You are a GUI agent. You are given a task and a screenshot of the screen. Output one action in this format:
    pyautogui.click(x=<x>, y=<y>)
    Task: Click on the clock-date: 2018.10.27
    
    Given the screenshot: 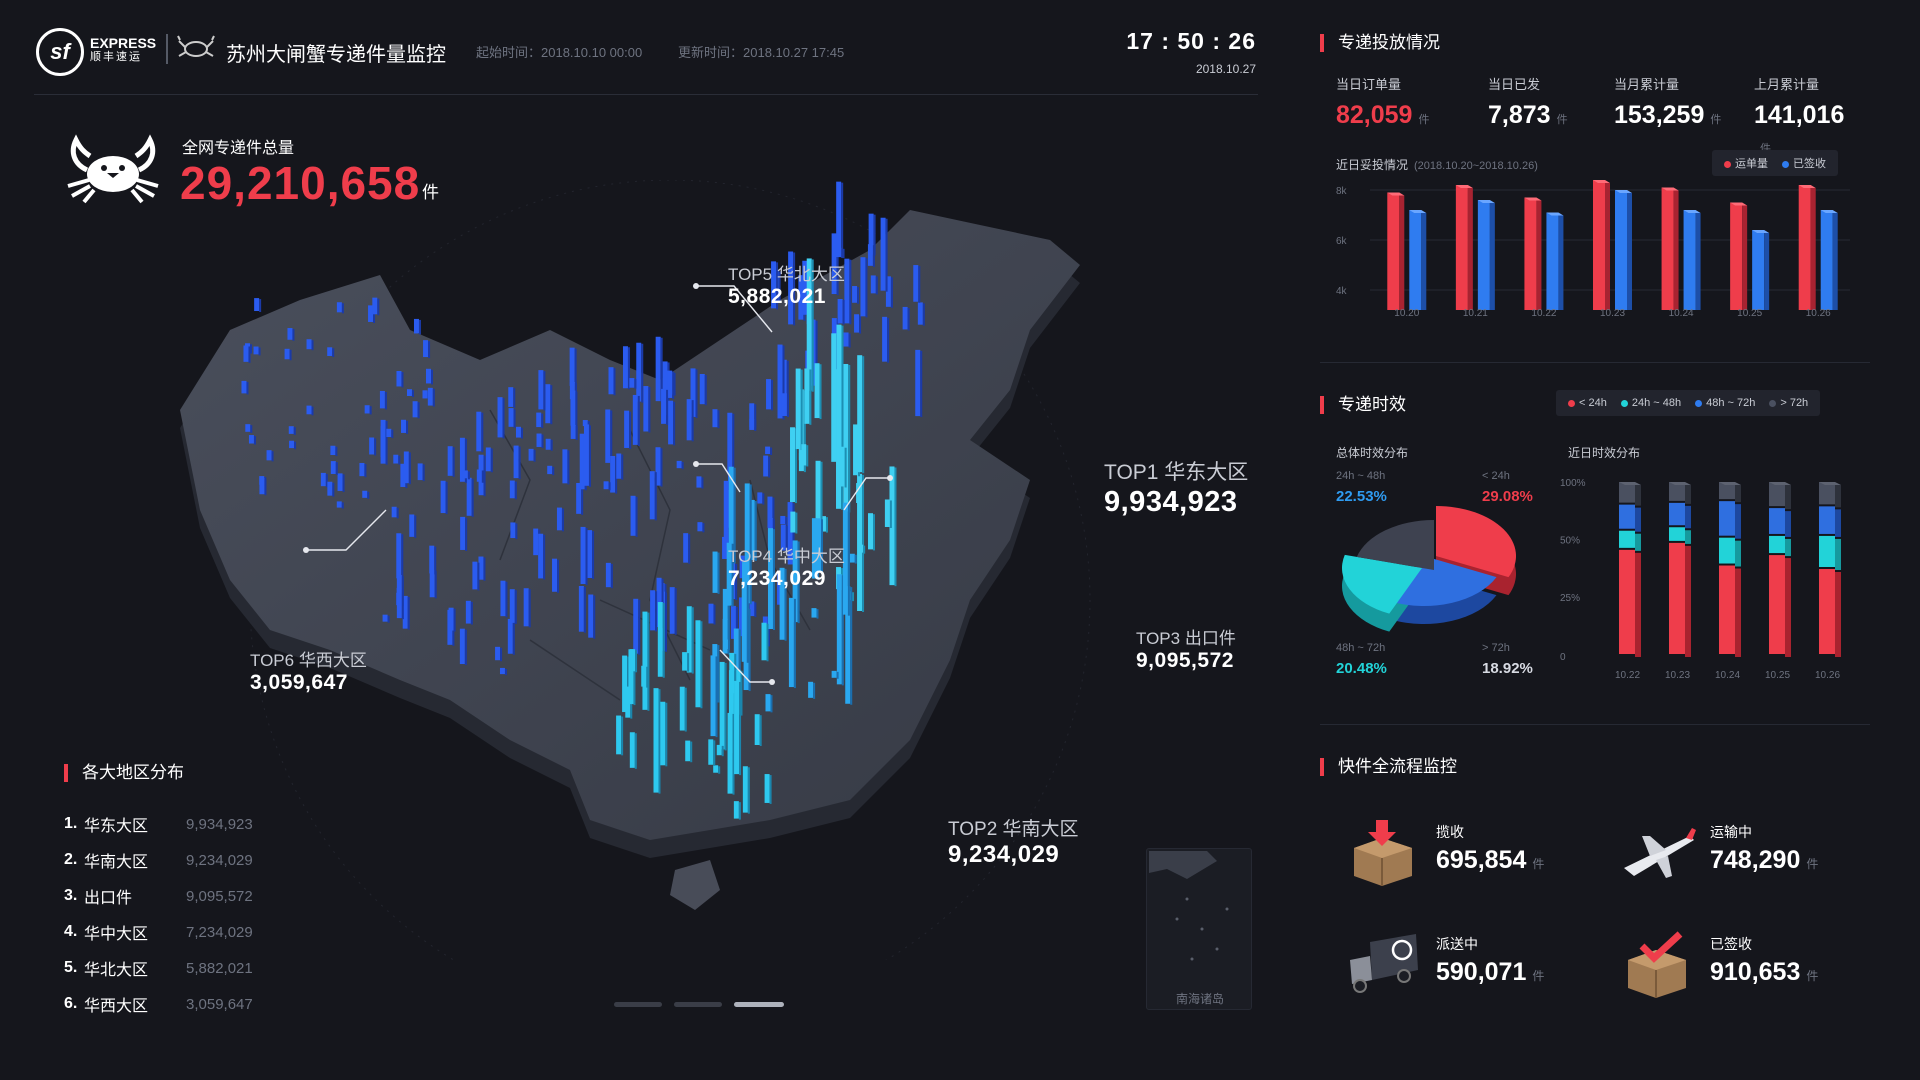 What is the action you would take?
    pyautogui.click(x=1225, y=69)
    